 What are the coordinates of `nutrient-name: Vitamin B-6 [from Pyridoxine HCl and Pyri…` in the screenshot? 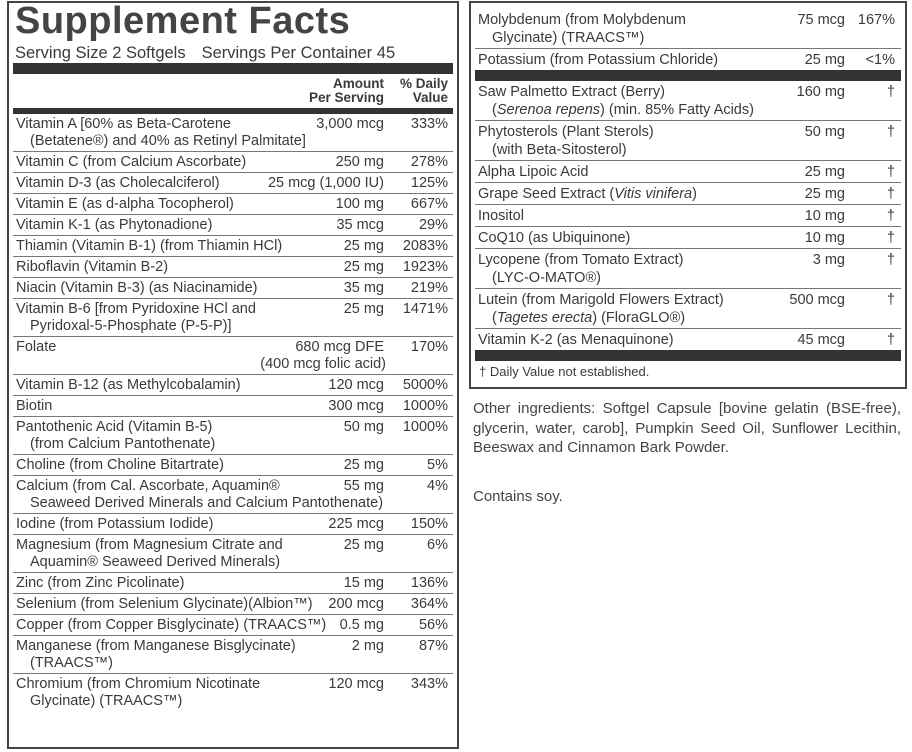 It's located at (233, 318).